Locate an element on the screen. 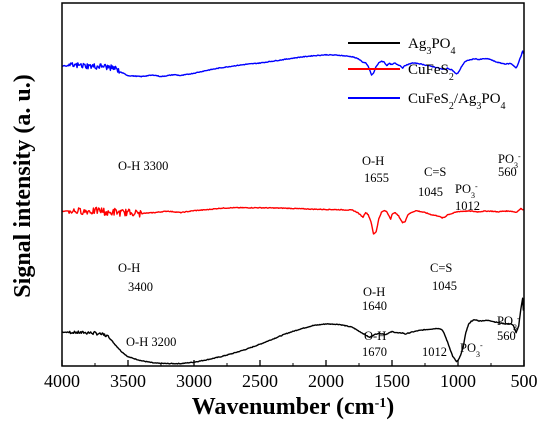 This screenshot has height=430, width=550. anno-560-blue: 560 is located at coordinates (507, 172).